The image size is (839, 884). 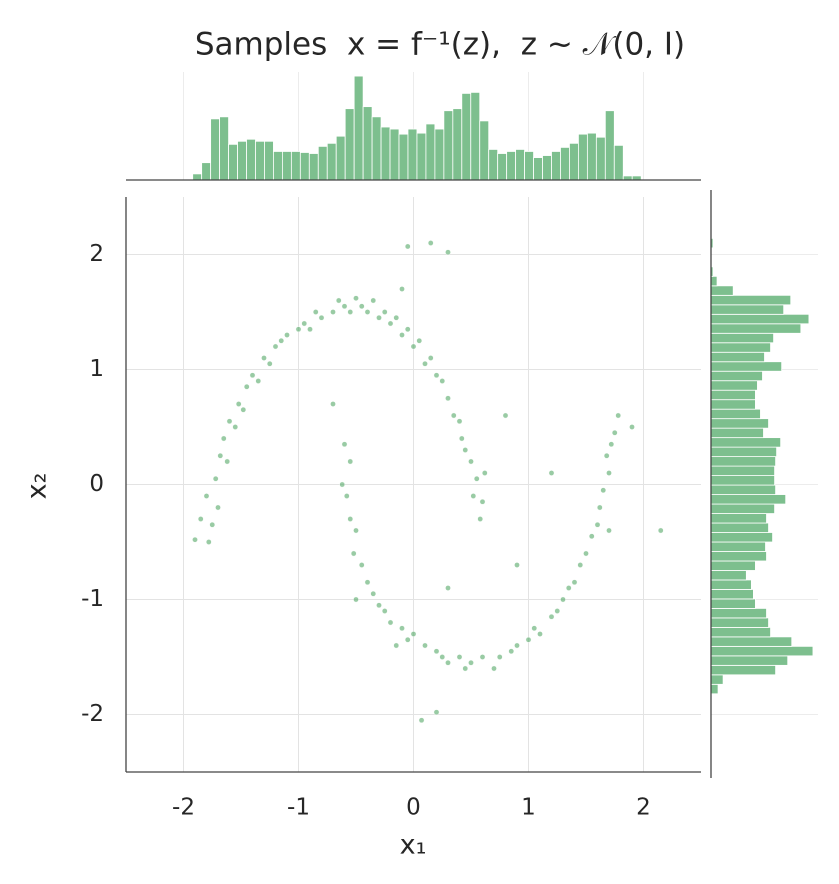 I want to click on x-tick-label: 2, so click(x=643, y=808).